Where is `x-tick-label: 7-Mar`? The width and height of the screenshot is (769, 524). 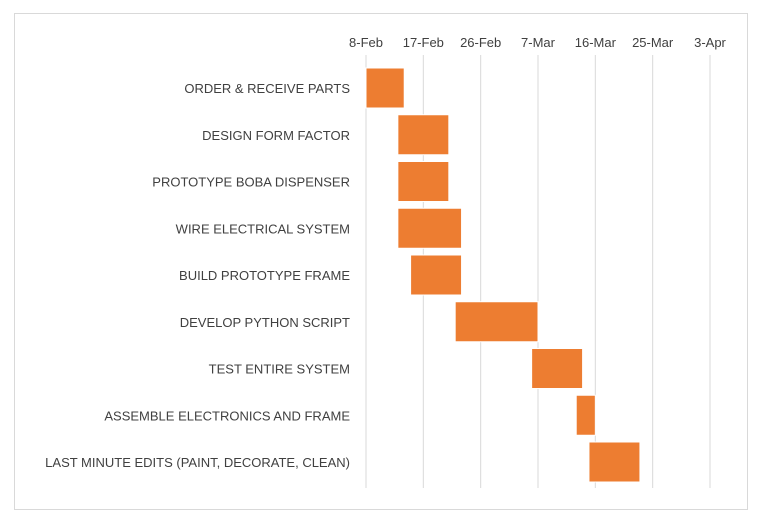 x-tick-label: 7-Mar is located at coordinates (538, 42).